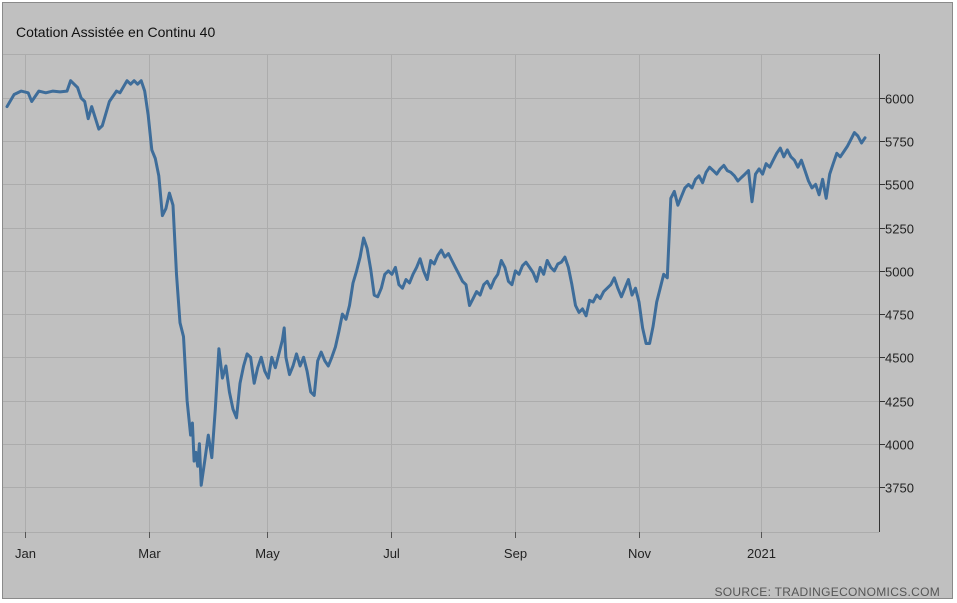  What do you see at coordinates (149, 553) in the screenshot?
I see `x-tick-label-mar: Mar` at bounding box center [149, 553].